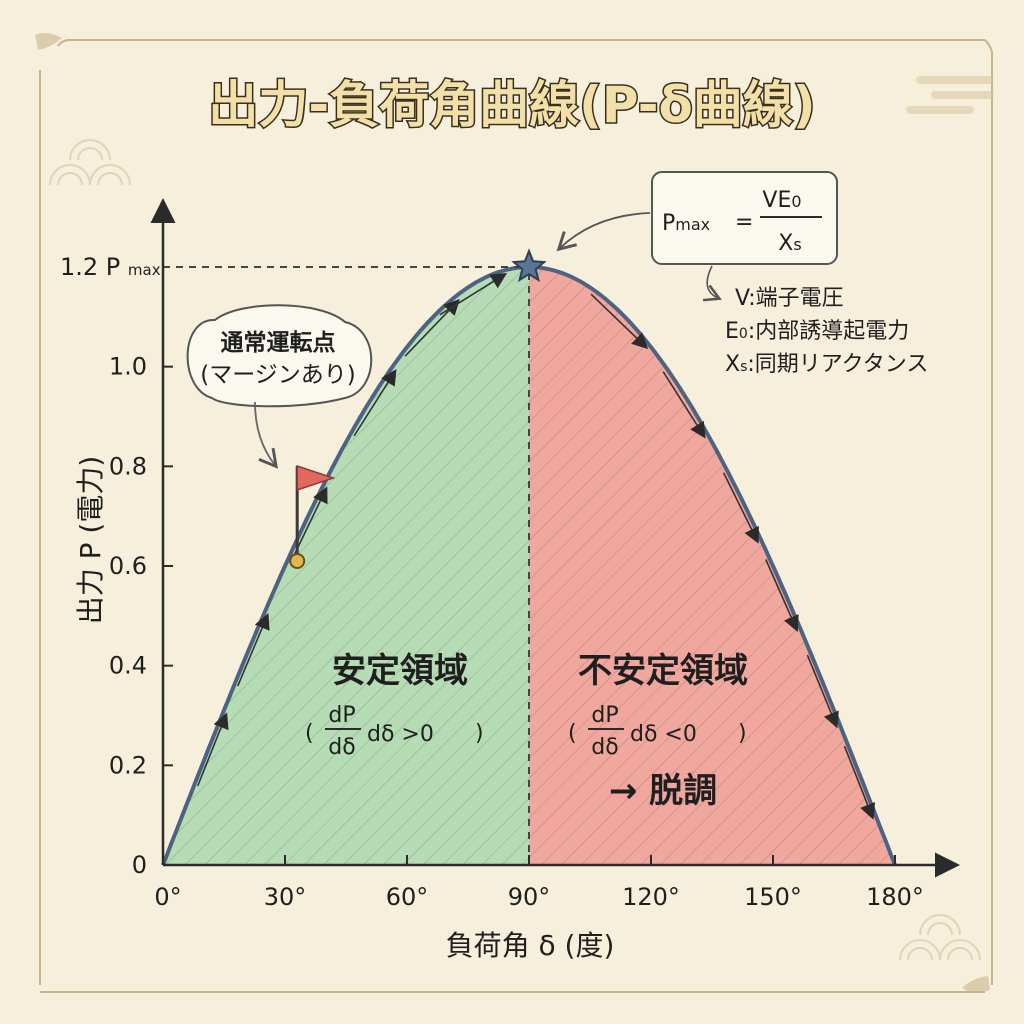  Describe the element at coordinates (167, 897) in the screenshot. I see `x-tick-label: 0°` at that location.